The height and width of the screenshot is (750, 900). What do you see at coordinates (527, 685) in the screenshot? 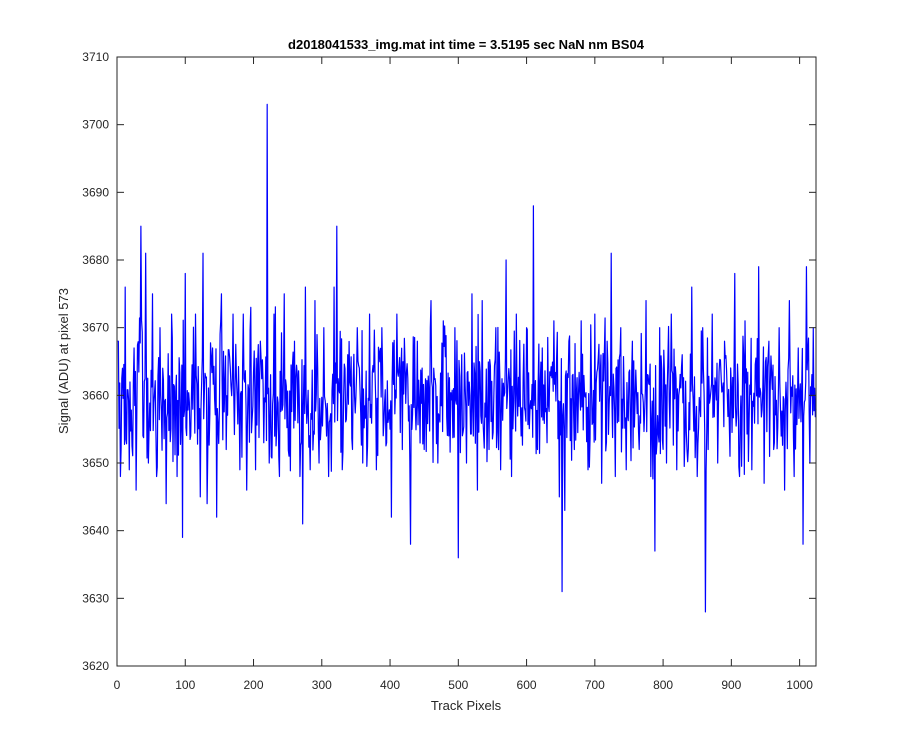
I see `x-tick-label: 600` at bounding box center [527, 685].